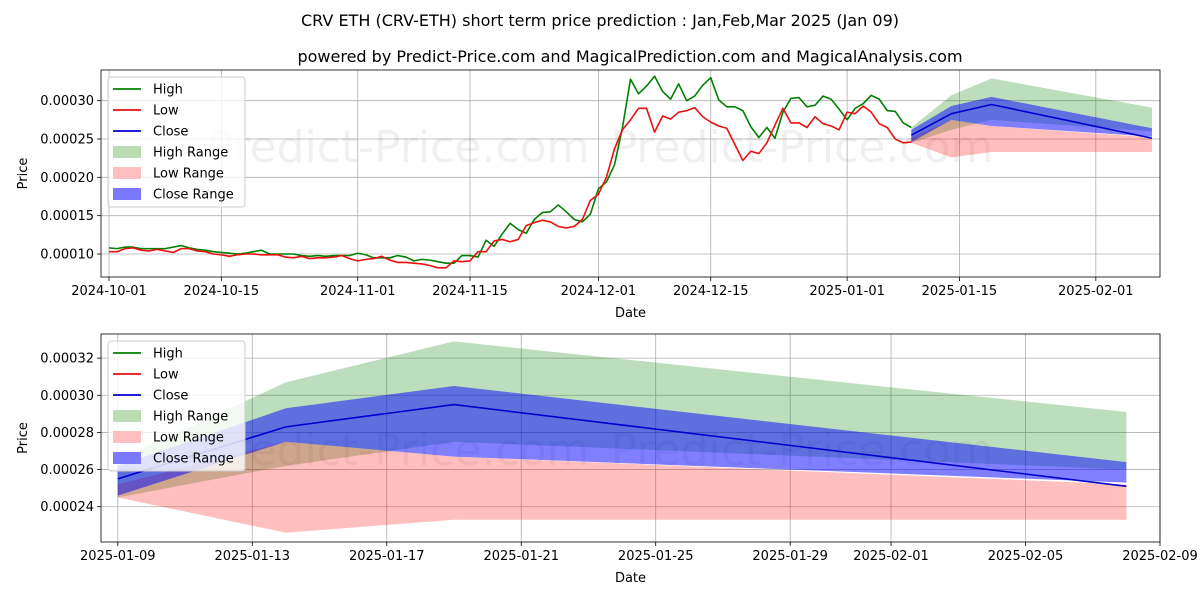 The width and height of the screenshot is (1200, 600). Describe the element at coordinates (358, 291) in the screenshot. I see `x-tick-label: 2024-11-01` at that location.